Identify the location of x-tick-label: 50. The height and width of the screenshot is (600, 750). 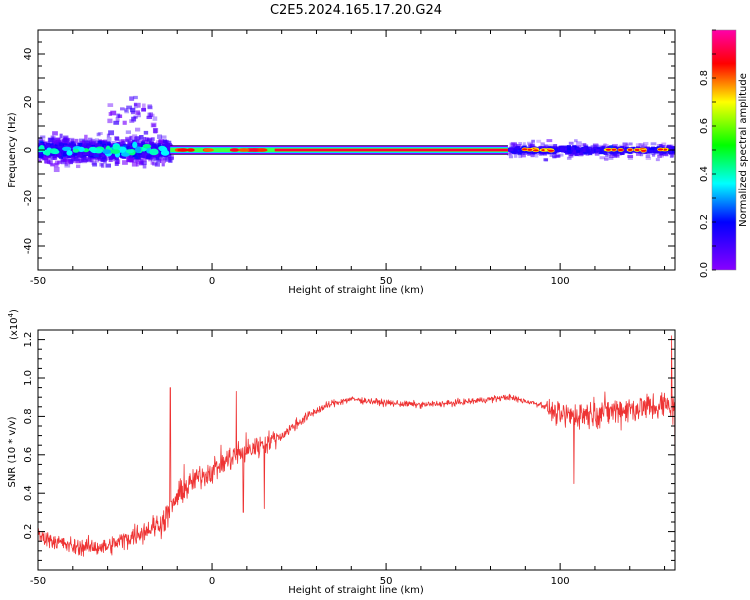
(386, 581).